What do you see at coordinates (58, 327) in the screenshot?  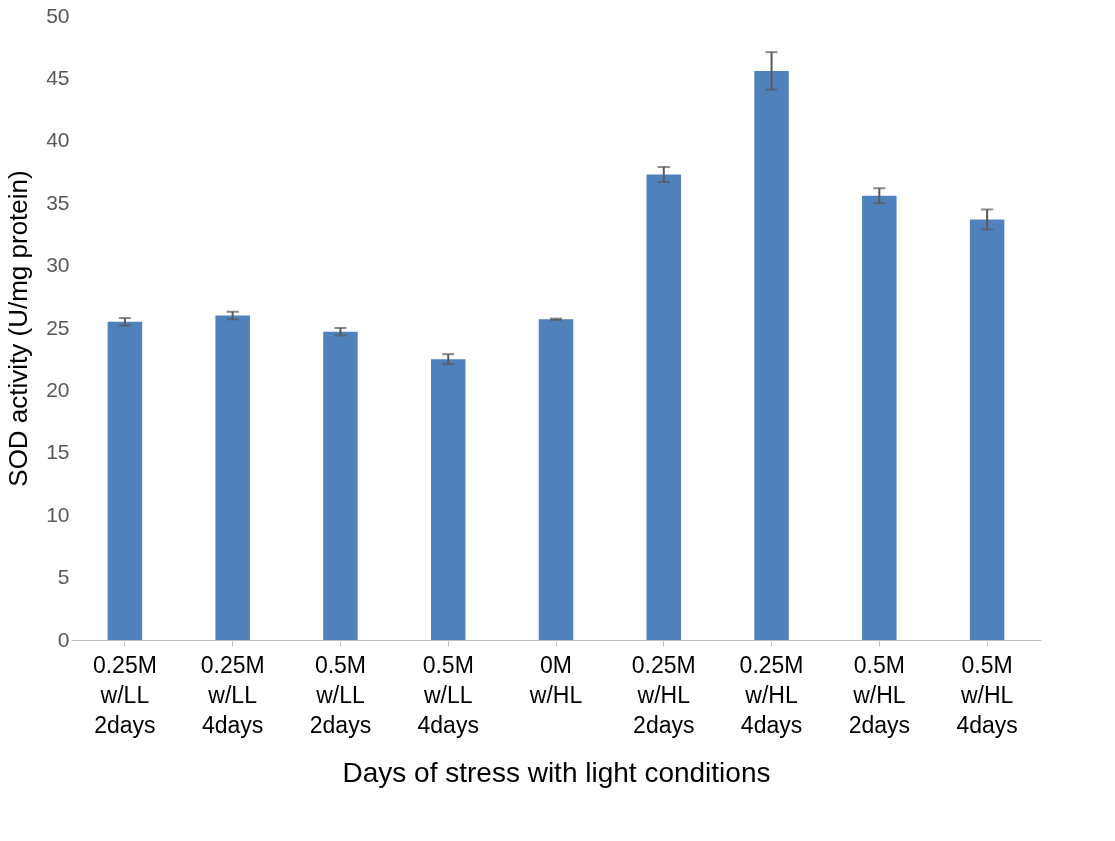 I see `y-tick-label: 25` at bounding box center [58, 327].